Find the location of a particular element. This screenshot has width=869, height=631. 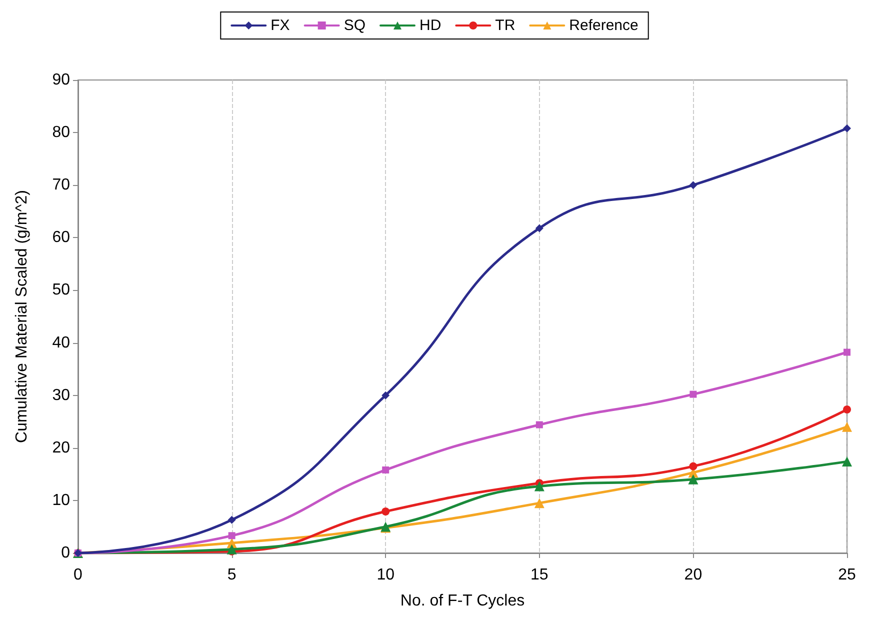

y-tick-label: 70 is located at coordinates (61, 185).